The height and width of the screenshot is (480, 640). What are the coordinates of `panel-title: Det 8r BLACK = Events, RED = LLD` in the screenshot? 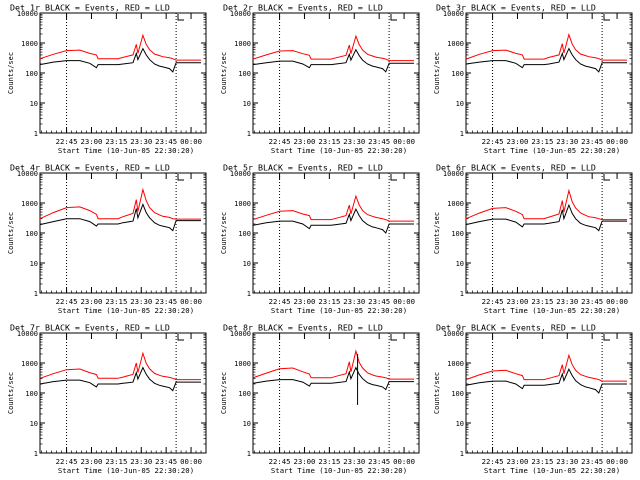 It's located at (303, 328).